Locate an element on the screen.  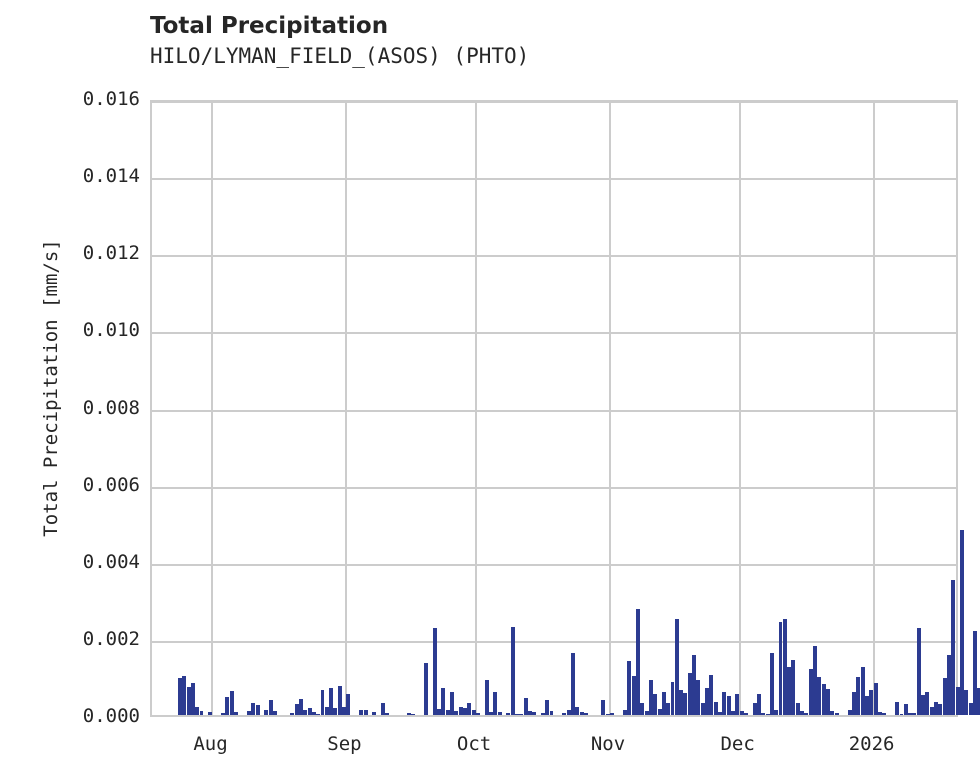
x-tick-label: Oct is located at coordinates (474, 744).